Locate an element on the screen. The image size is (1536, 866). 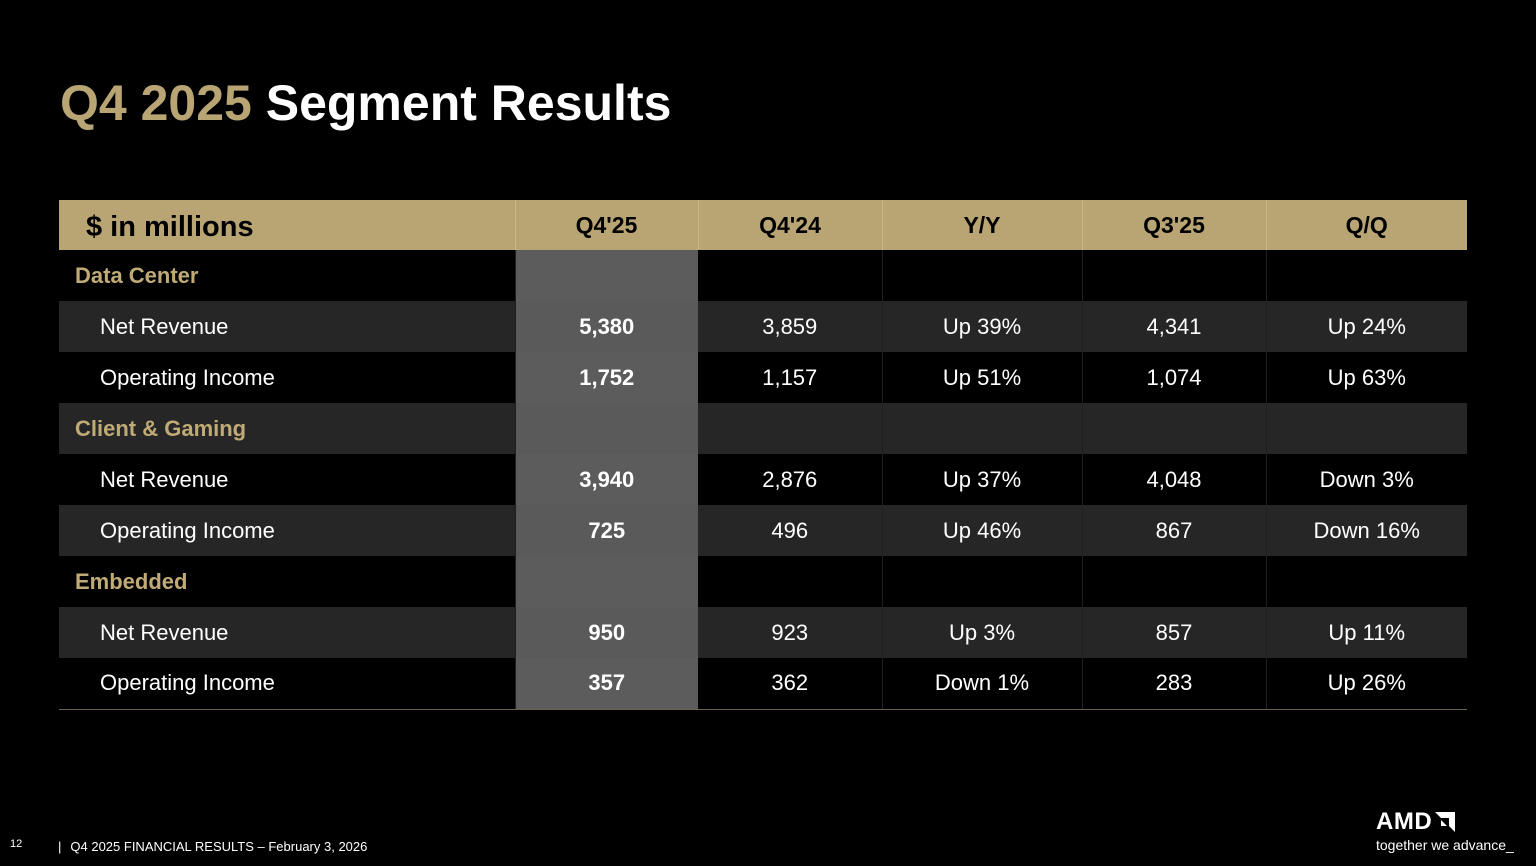
table-cell: Up 63% is located at coordinates (1366, 377).